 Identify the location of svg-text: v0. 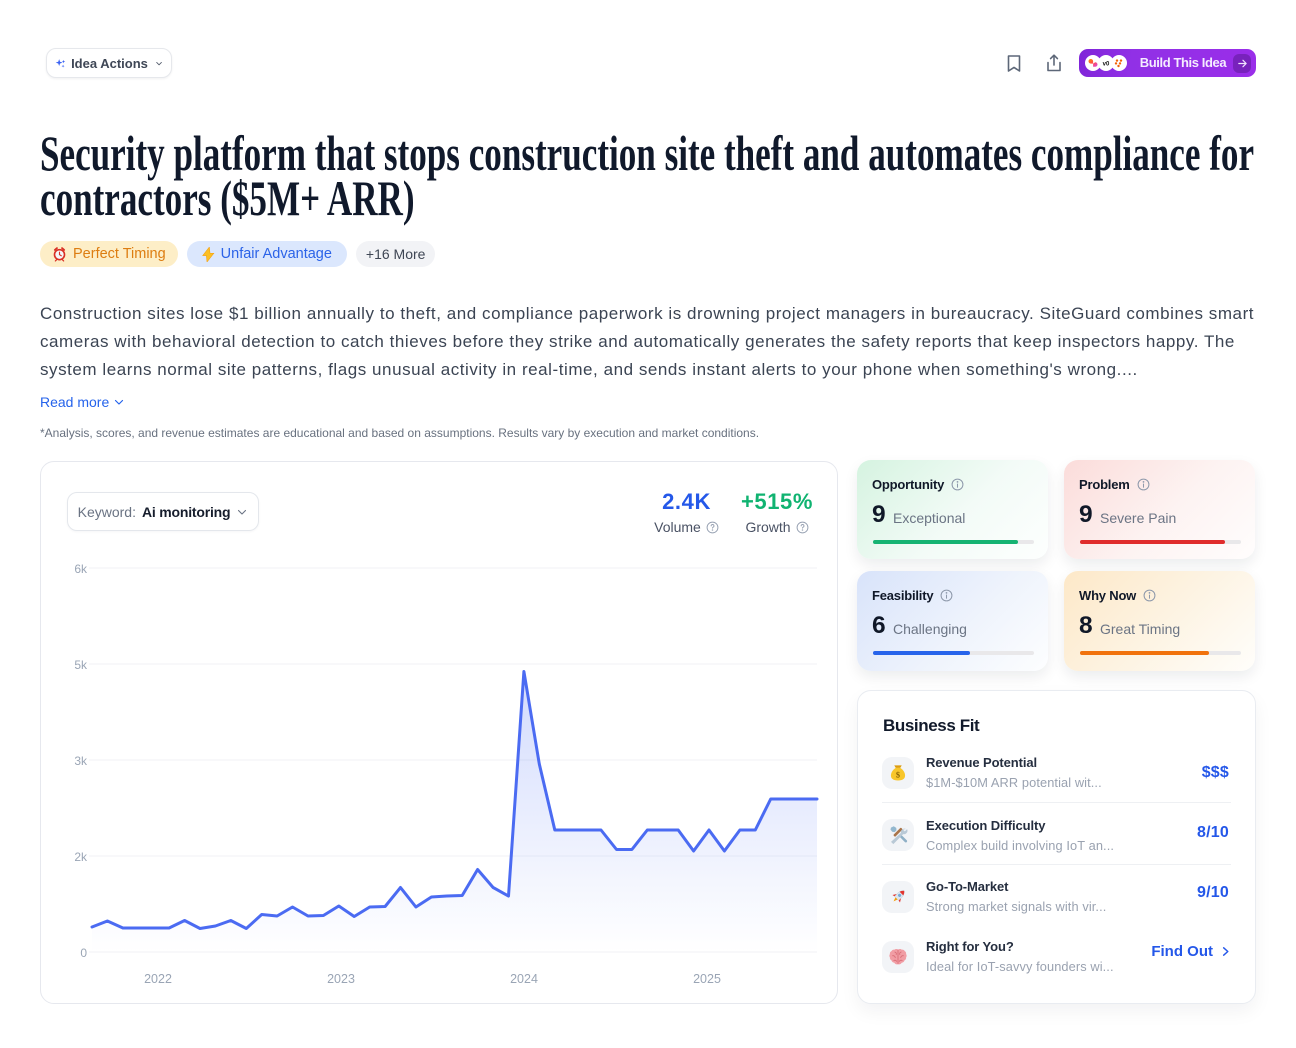
(1106, 65).